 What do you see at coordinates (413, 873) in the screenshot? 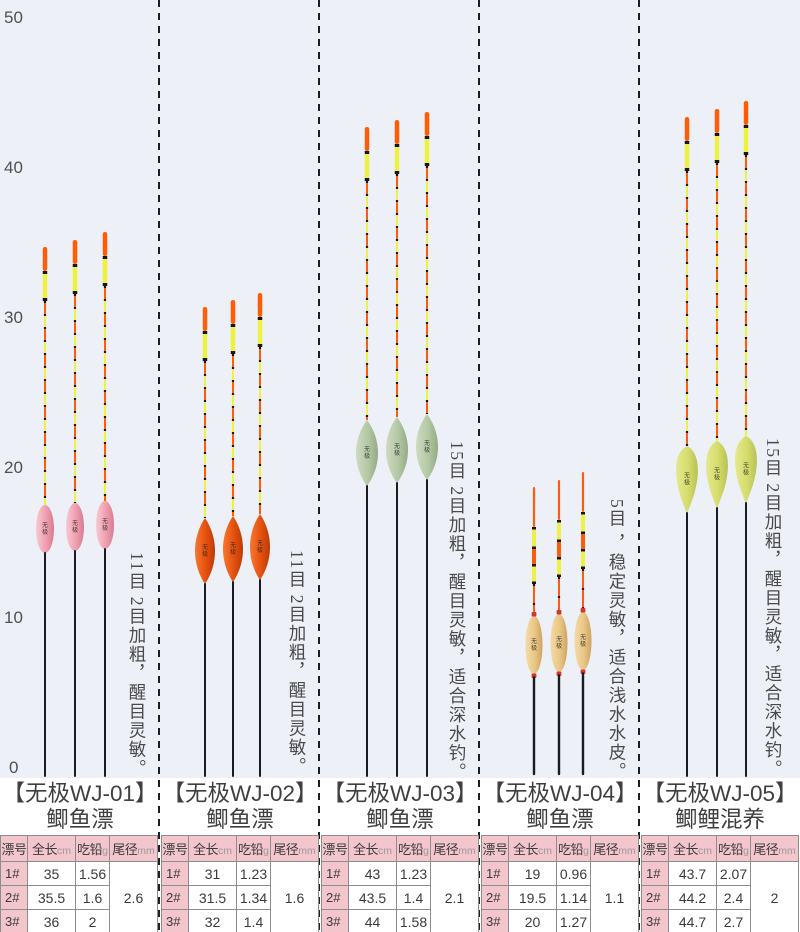
I see `cell-weight: 1.23` at bounding box center [413, 873].